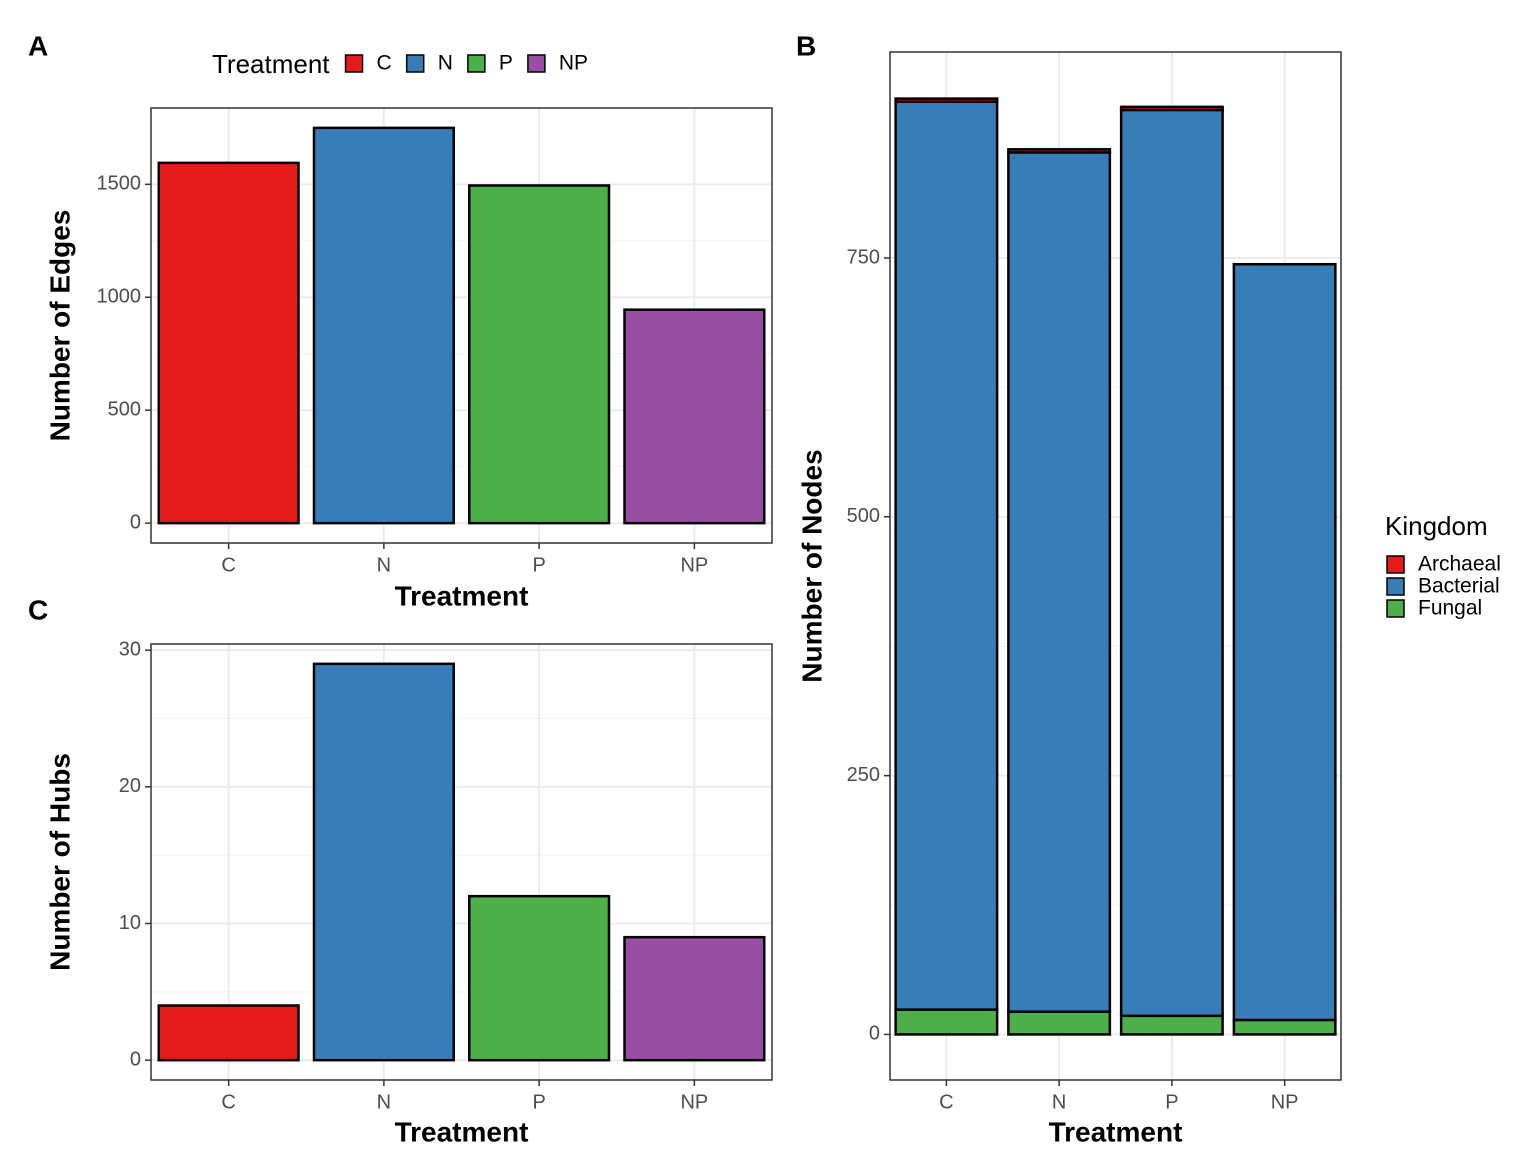 The image size is (1535, 1171). Describe the element at coordinates (38, 609) in the screenshot. I see `panel-label: C` at that location.